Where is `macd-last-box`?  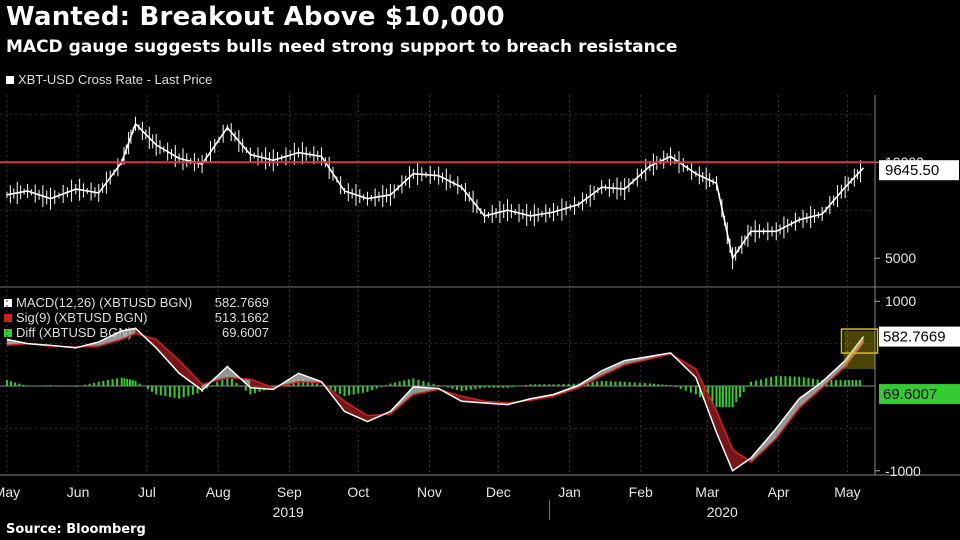 macd-last-box is located at coordinates (919, 336).